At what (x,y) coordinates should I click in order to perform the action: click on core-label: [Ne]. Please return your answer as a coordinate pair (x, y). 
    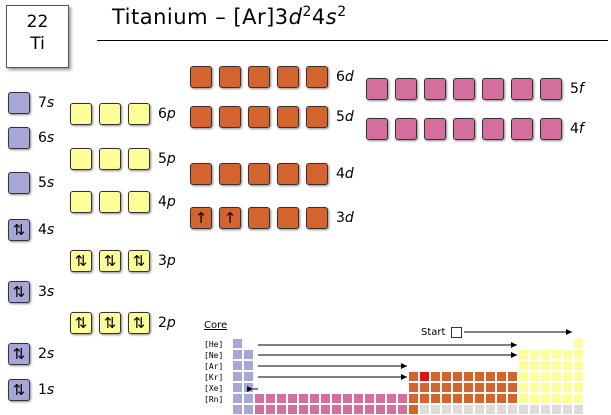
    Looking at the image, I should click on (214, 355).